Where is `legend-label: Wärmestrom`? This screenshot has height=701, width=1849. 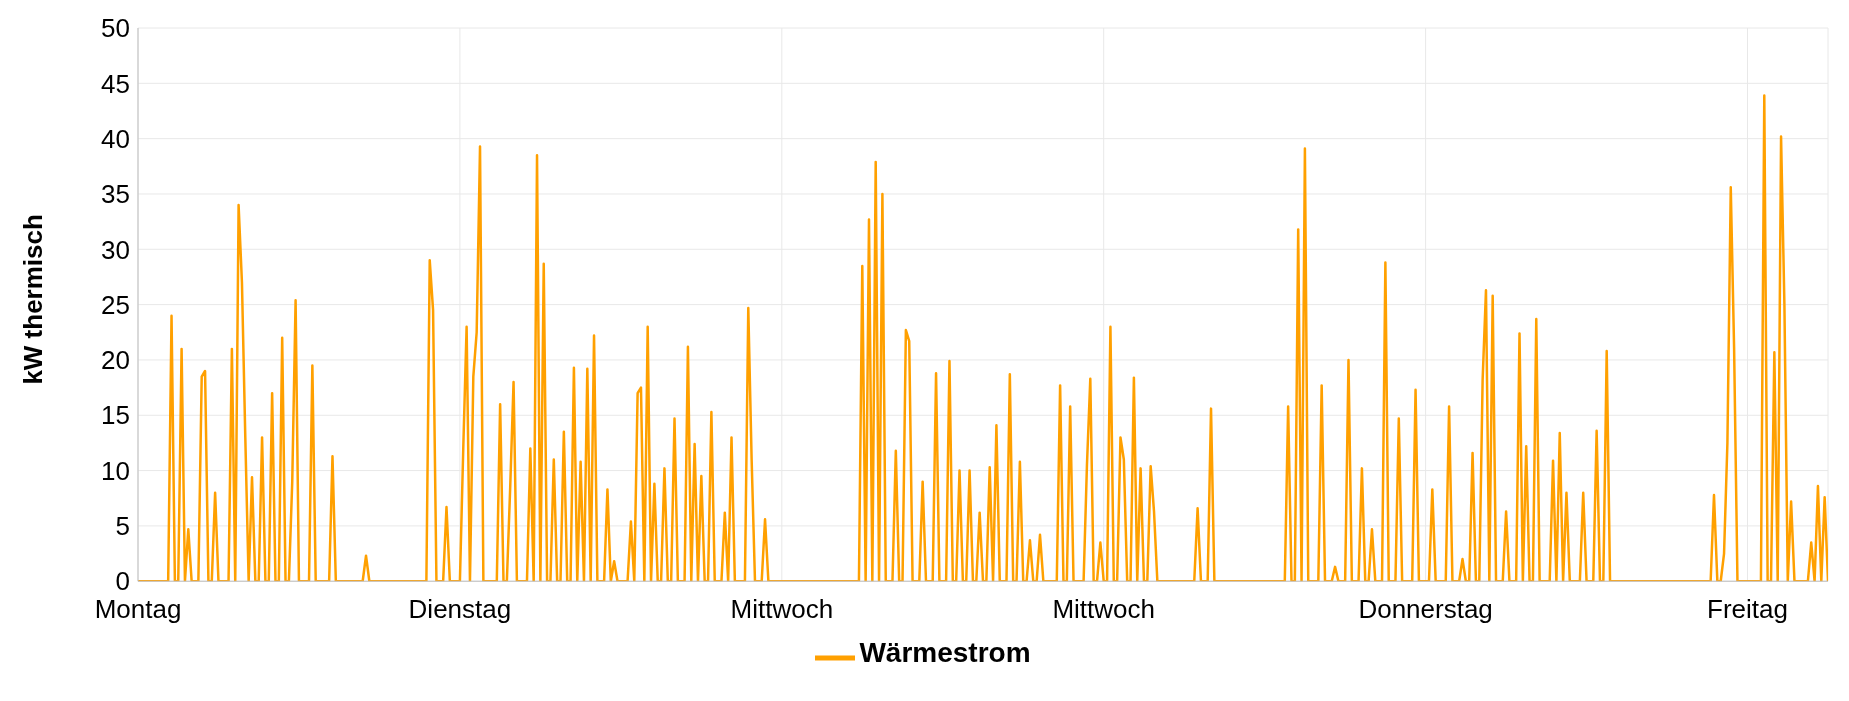
legend-label: Wärmestrom is located at coordinates (945, 653).